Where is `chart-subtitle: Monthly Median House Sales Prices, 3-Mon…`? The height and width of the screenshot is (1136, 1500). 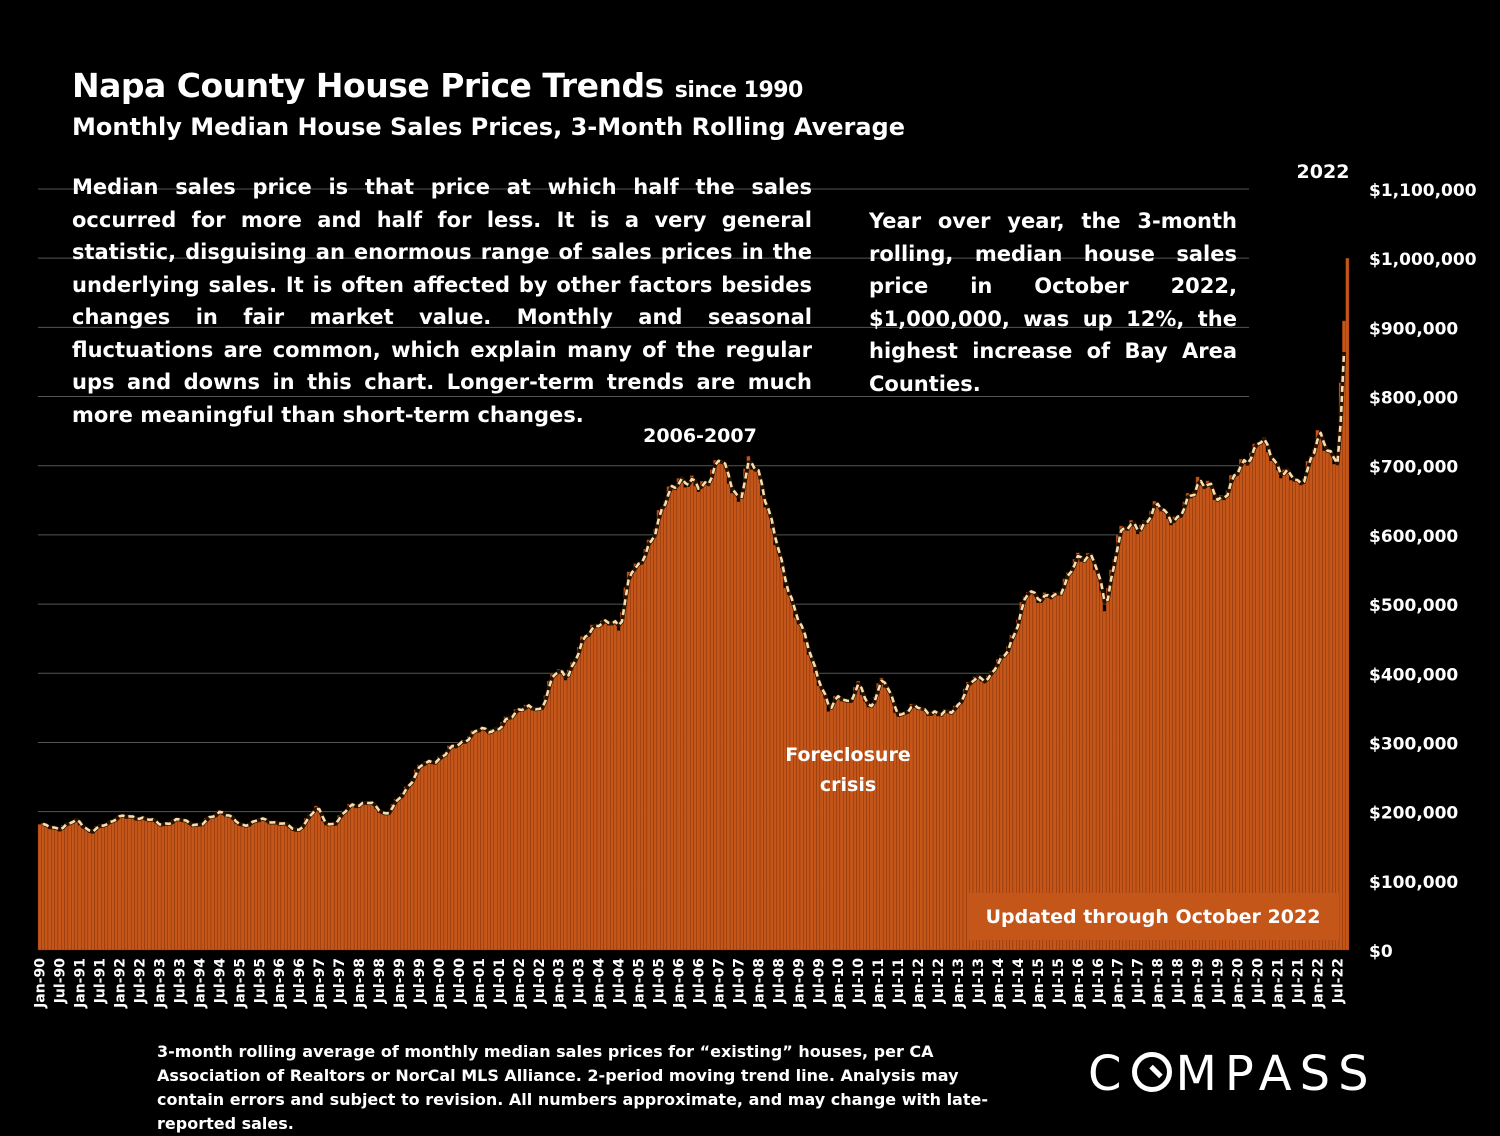 chart-subtitle: Monthly Median House Sales Prices, 3-Mon… is located at coordinates (488, 127).